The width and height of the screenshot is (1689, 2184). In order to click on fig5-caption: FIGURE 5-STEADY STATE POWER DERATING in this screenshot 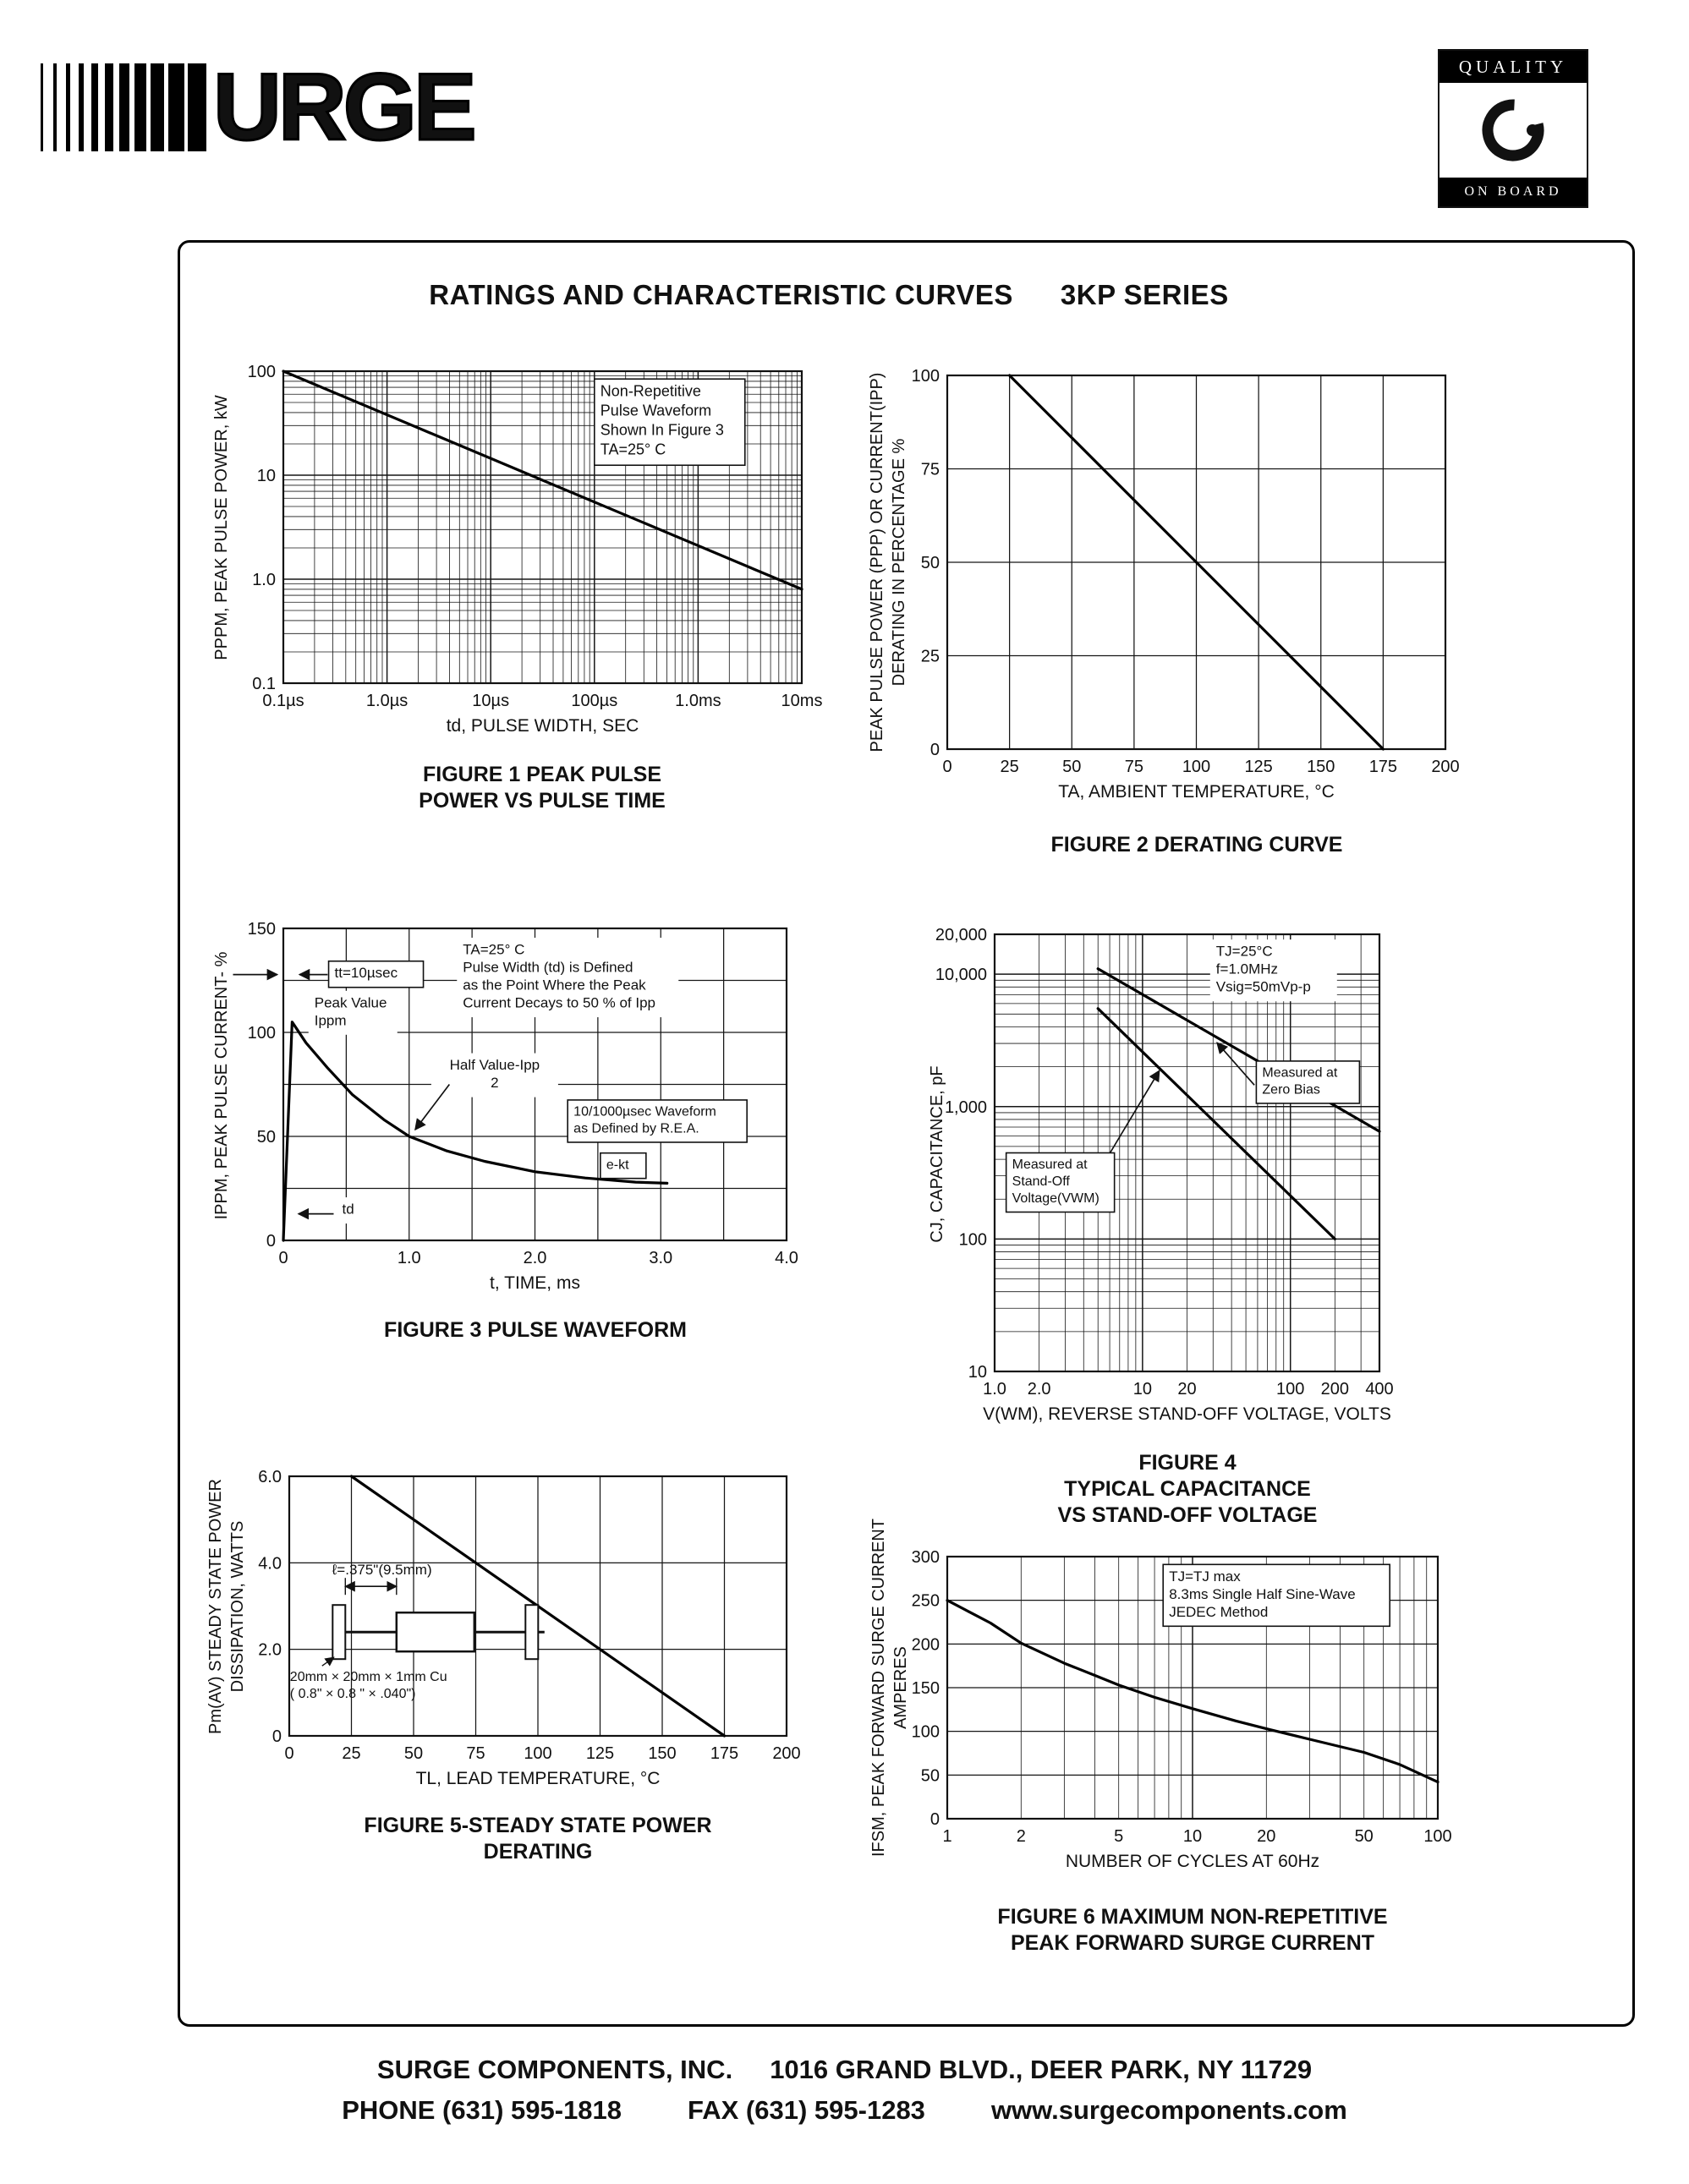, I will do `click(538, 1839)`.